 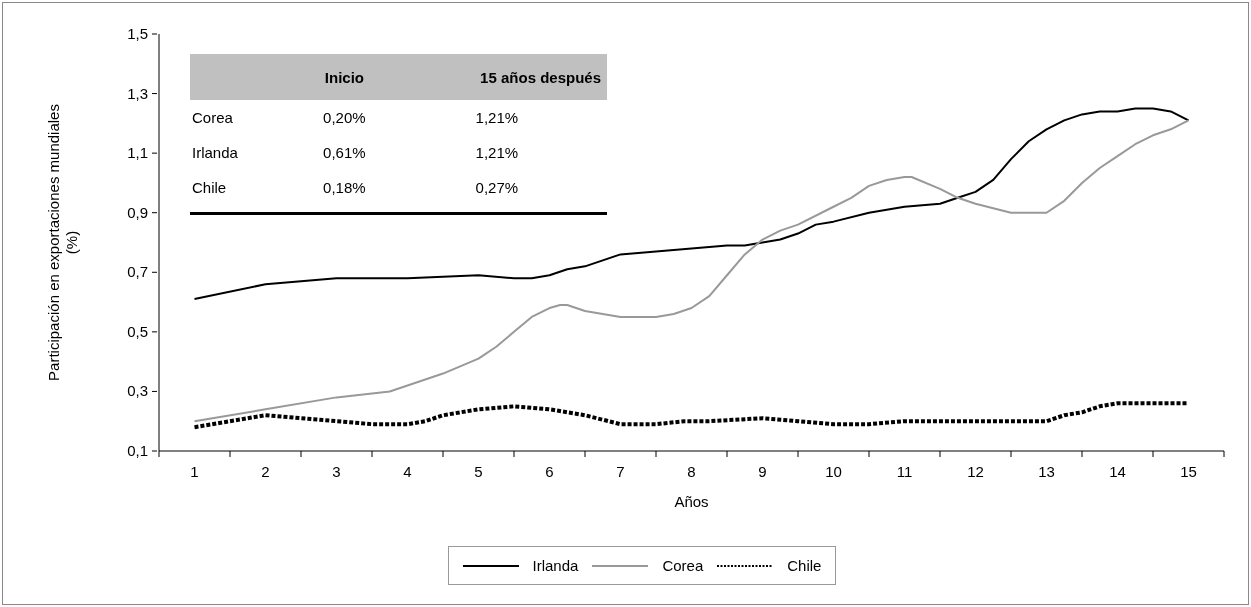 What do you see at coordinates (904, 471) in the screenshot?
I see `x-tick-label: 11` at bounding box center [904, 471].